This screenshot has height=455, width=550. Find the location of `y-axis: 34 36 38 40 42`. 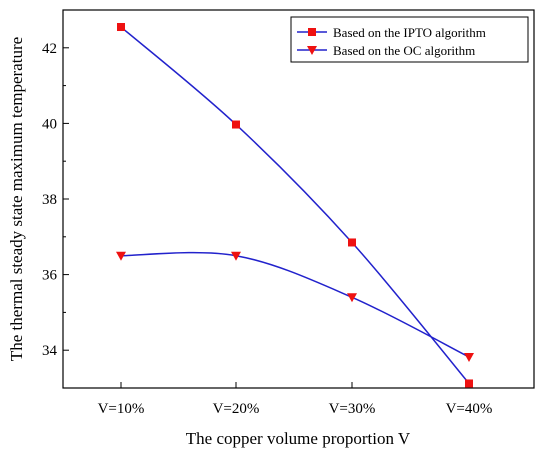

y-axis: 34 36 38 40 42 is located at coordinates (55, 199).